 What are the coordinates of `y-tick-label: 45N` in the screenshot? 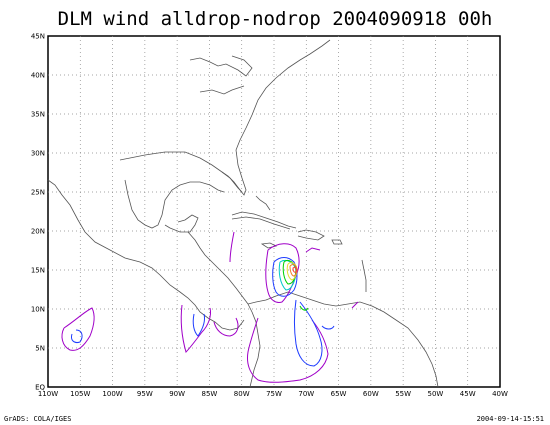 It's located at (38, 37).